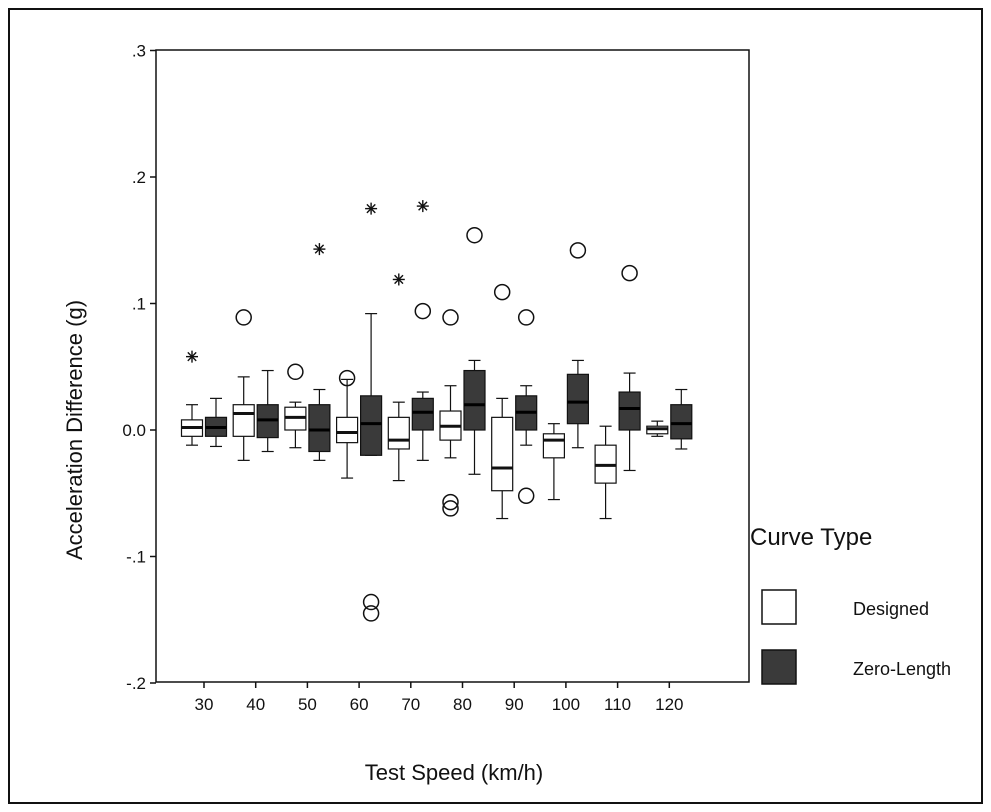 The height and width of the screenshot is (812, 991). Describe the element at coordinates (255, 704) in the screenshot. I see `x-tick-label: 40` at that location.